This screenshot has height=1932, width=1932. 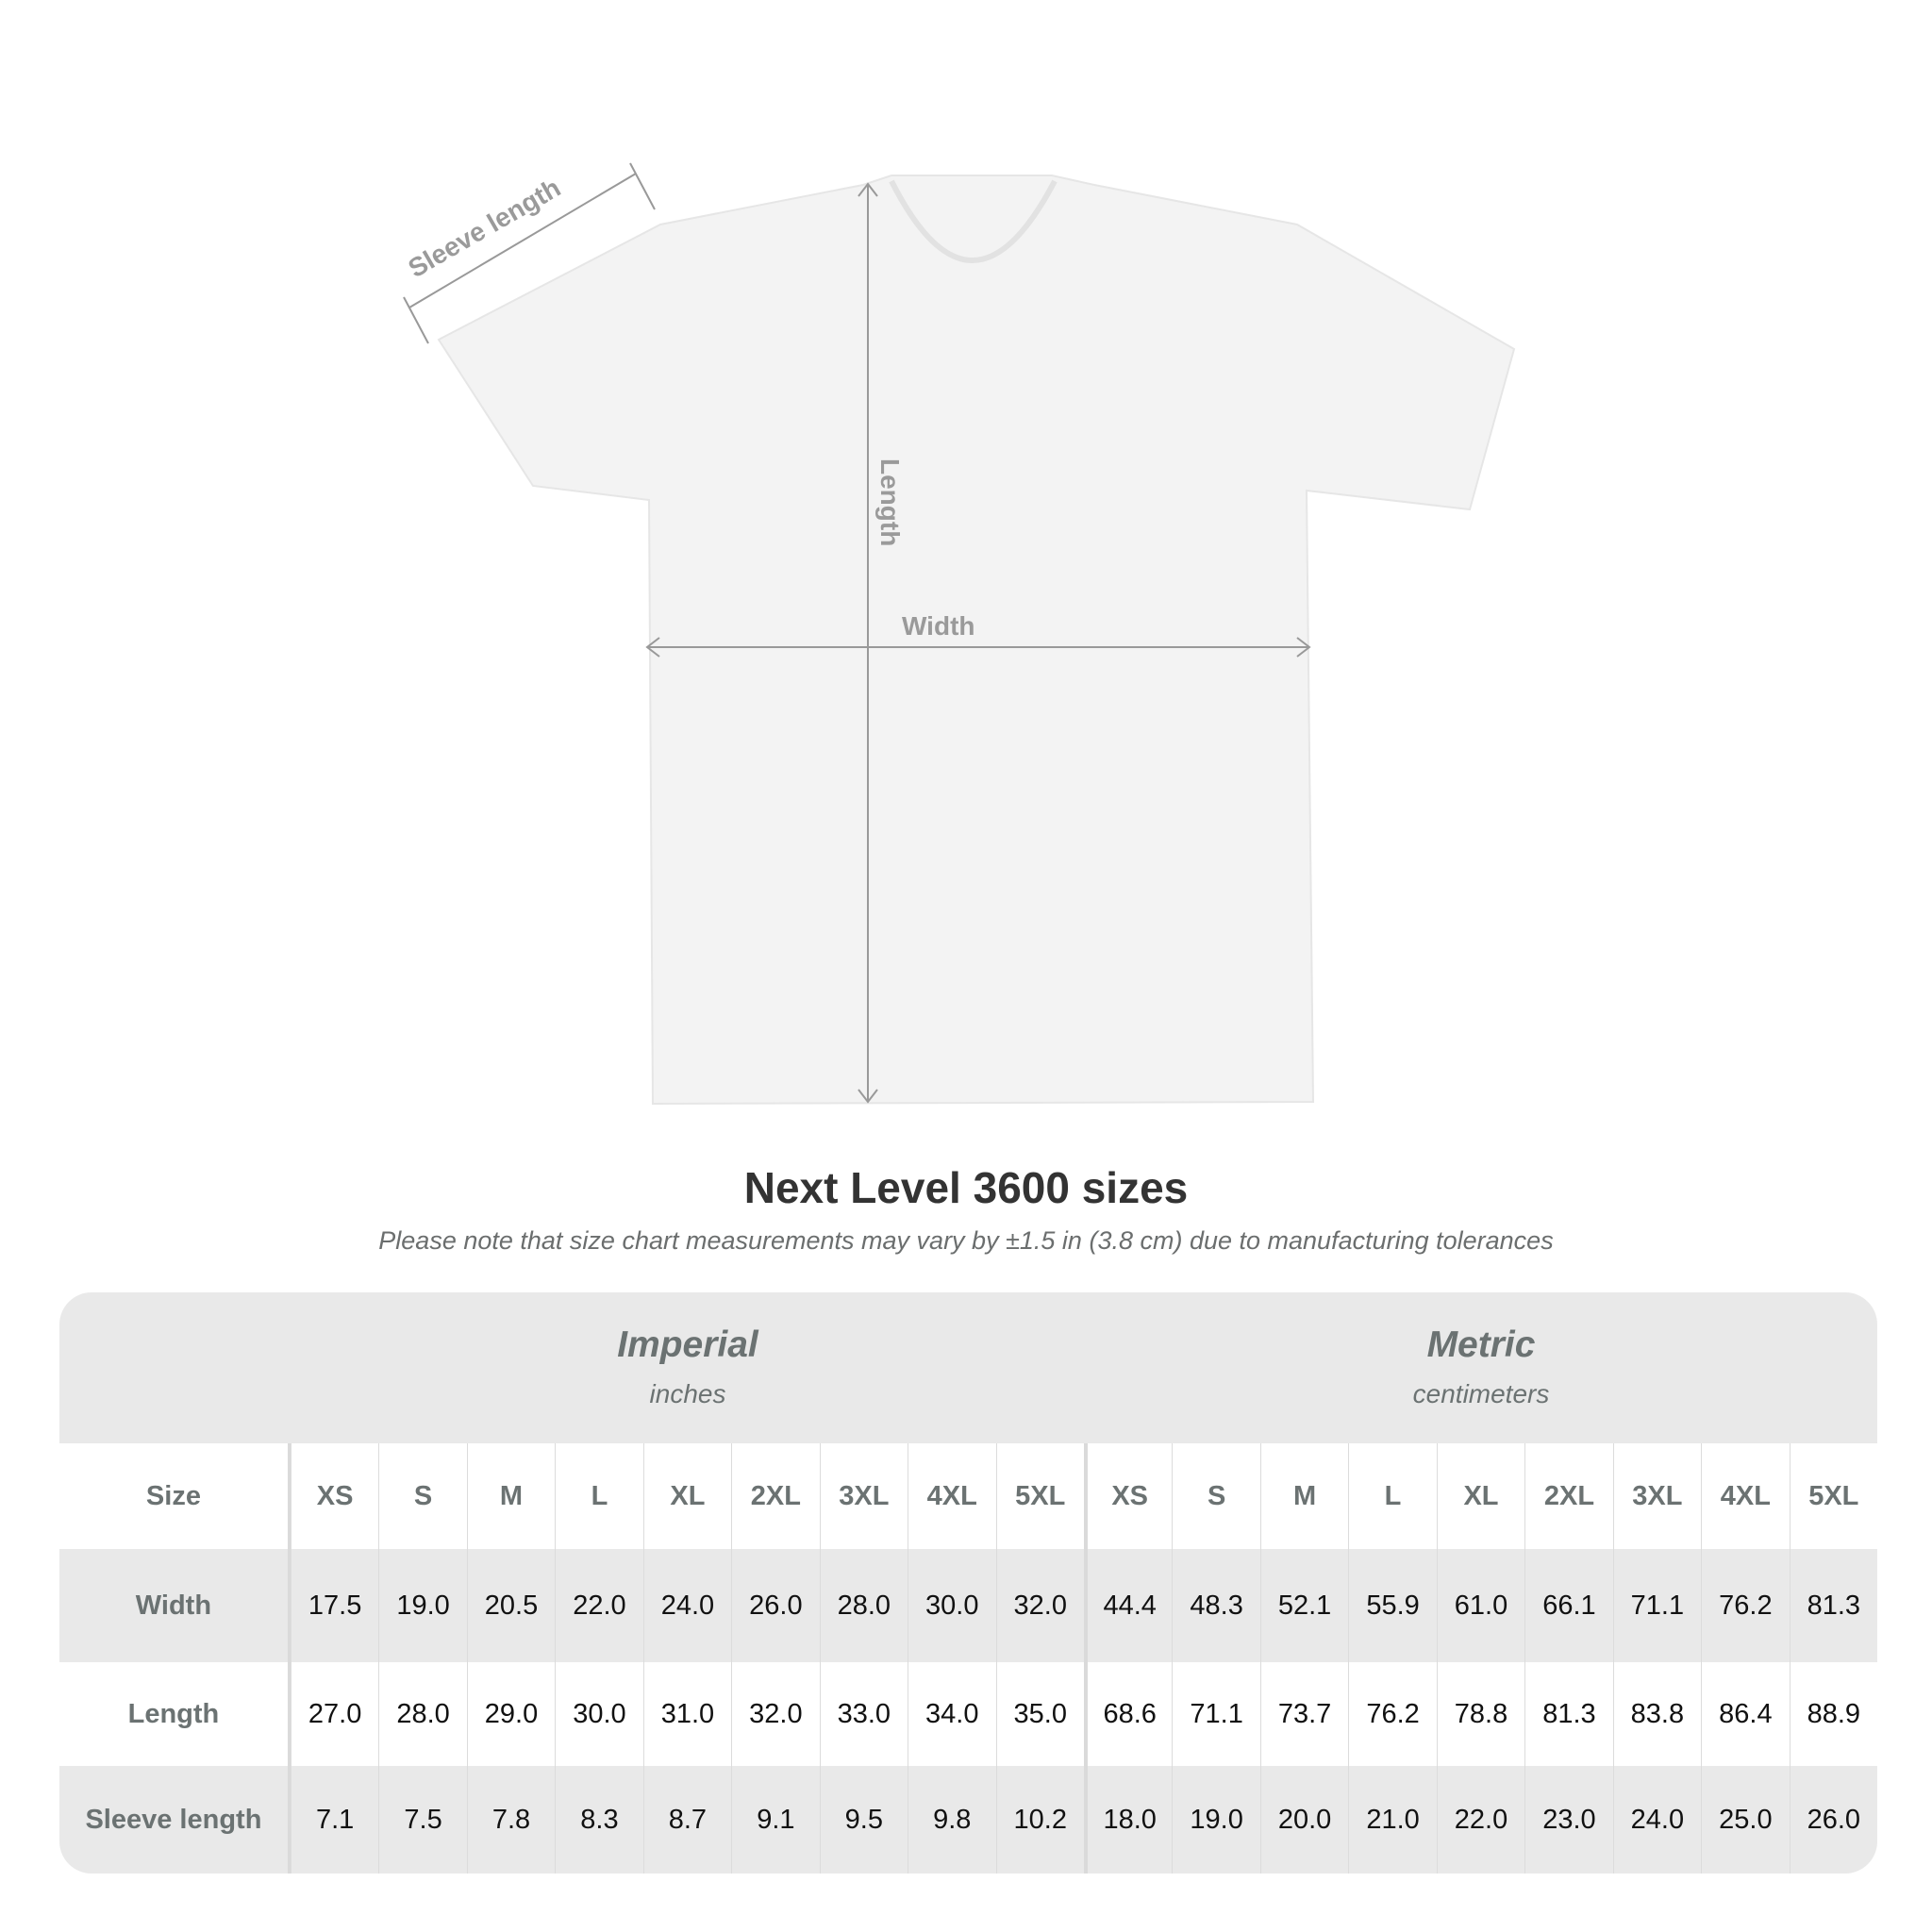 What do you see at coordinates (775, 1820) in the screenshot?
I see `imperial-value: 9.1` at bounding box center [775, 1820].